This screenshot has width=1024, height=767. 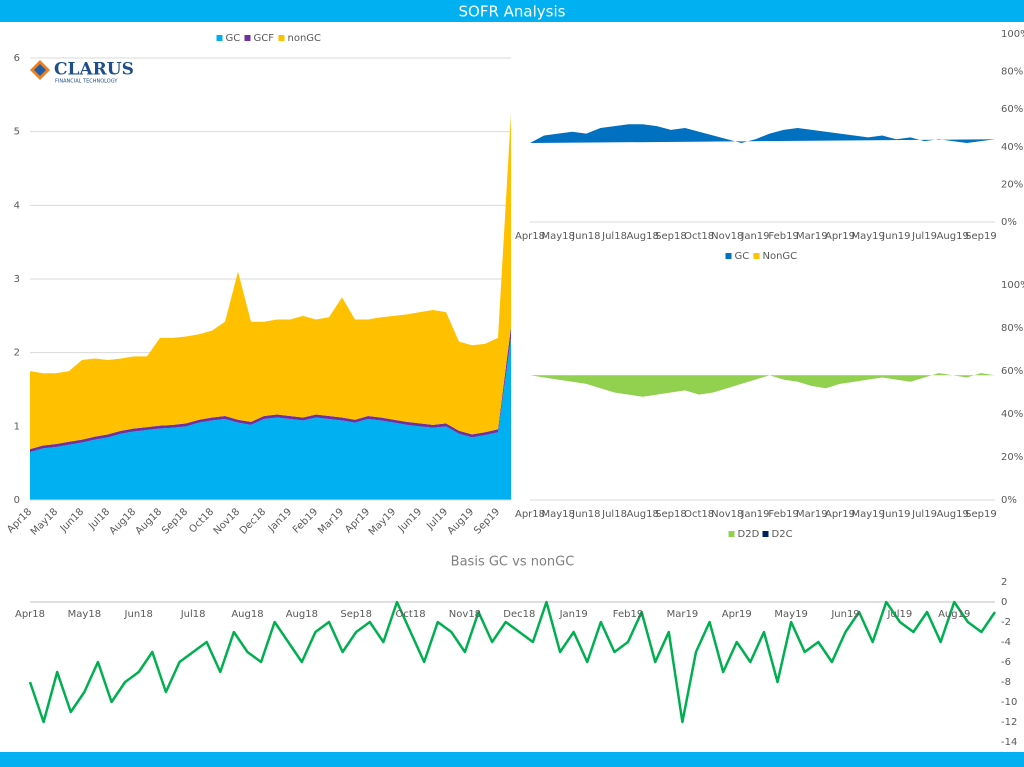 I want to click on y-tick-label: -2, so click(x=1006, y=622).